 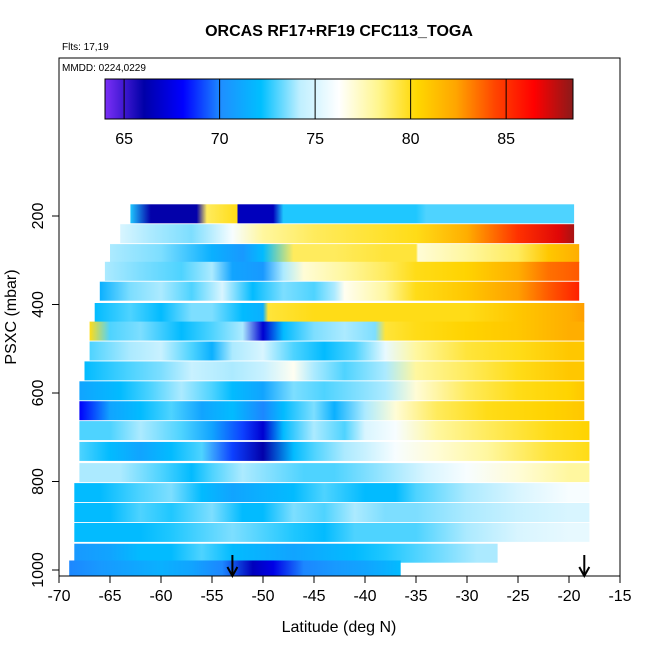 I want to click on x-tick-label: -40, so click(x=364, y=596).